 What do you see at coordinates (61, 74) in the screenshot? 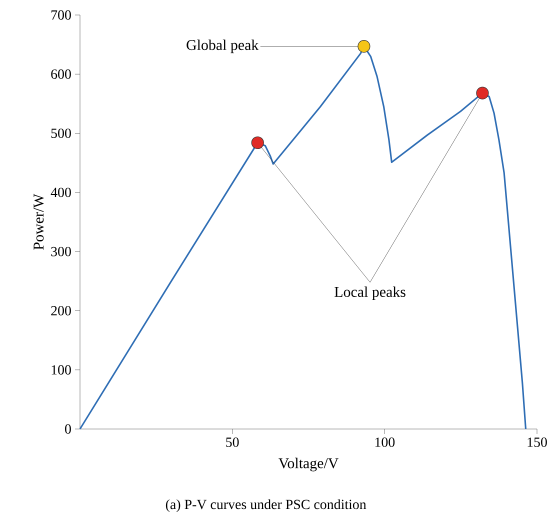
I see `y-tick-label: 600` at bounding box center [61, 74].